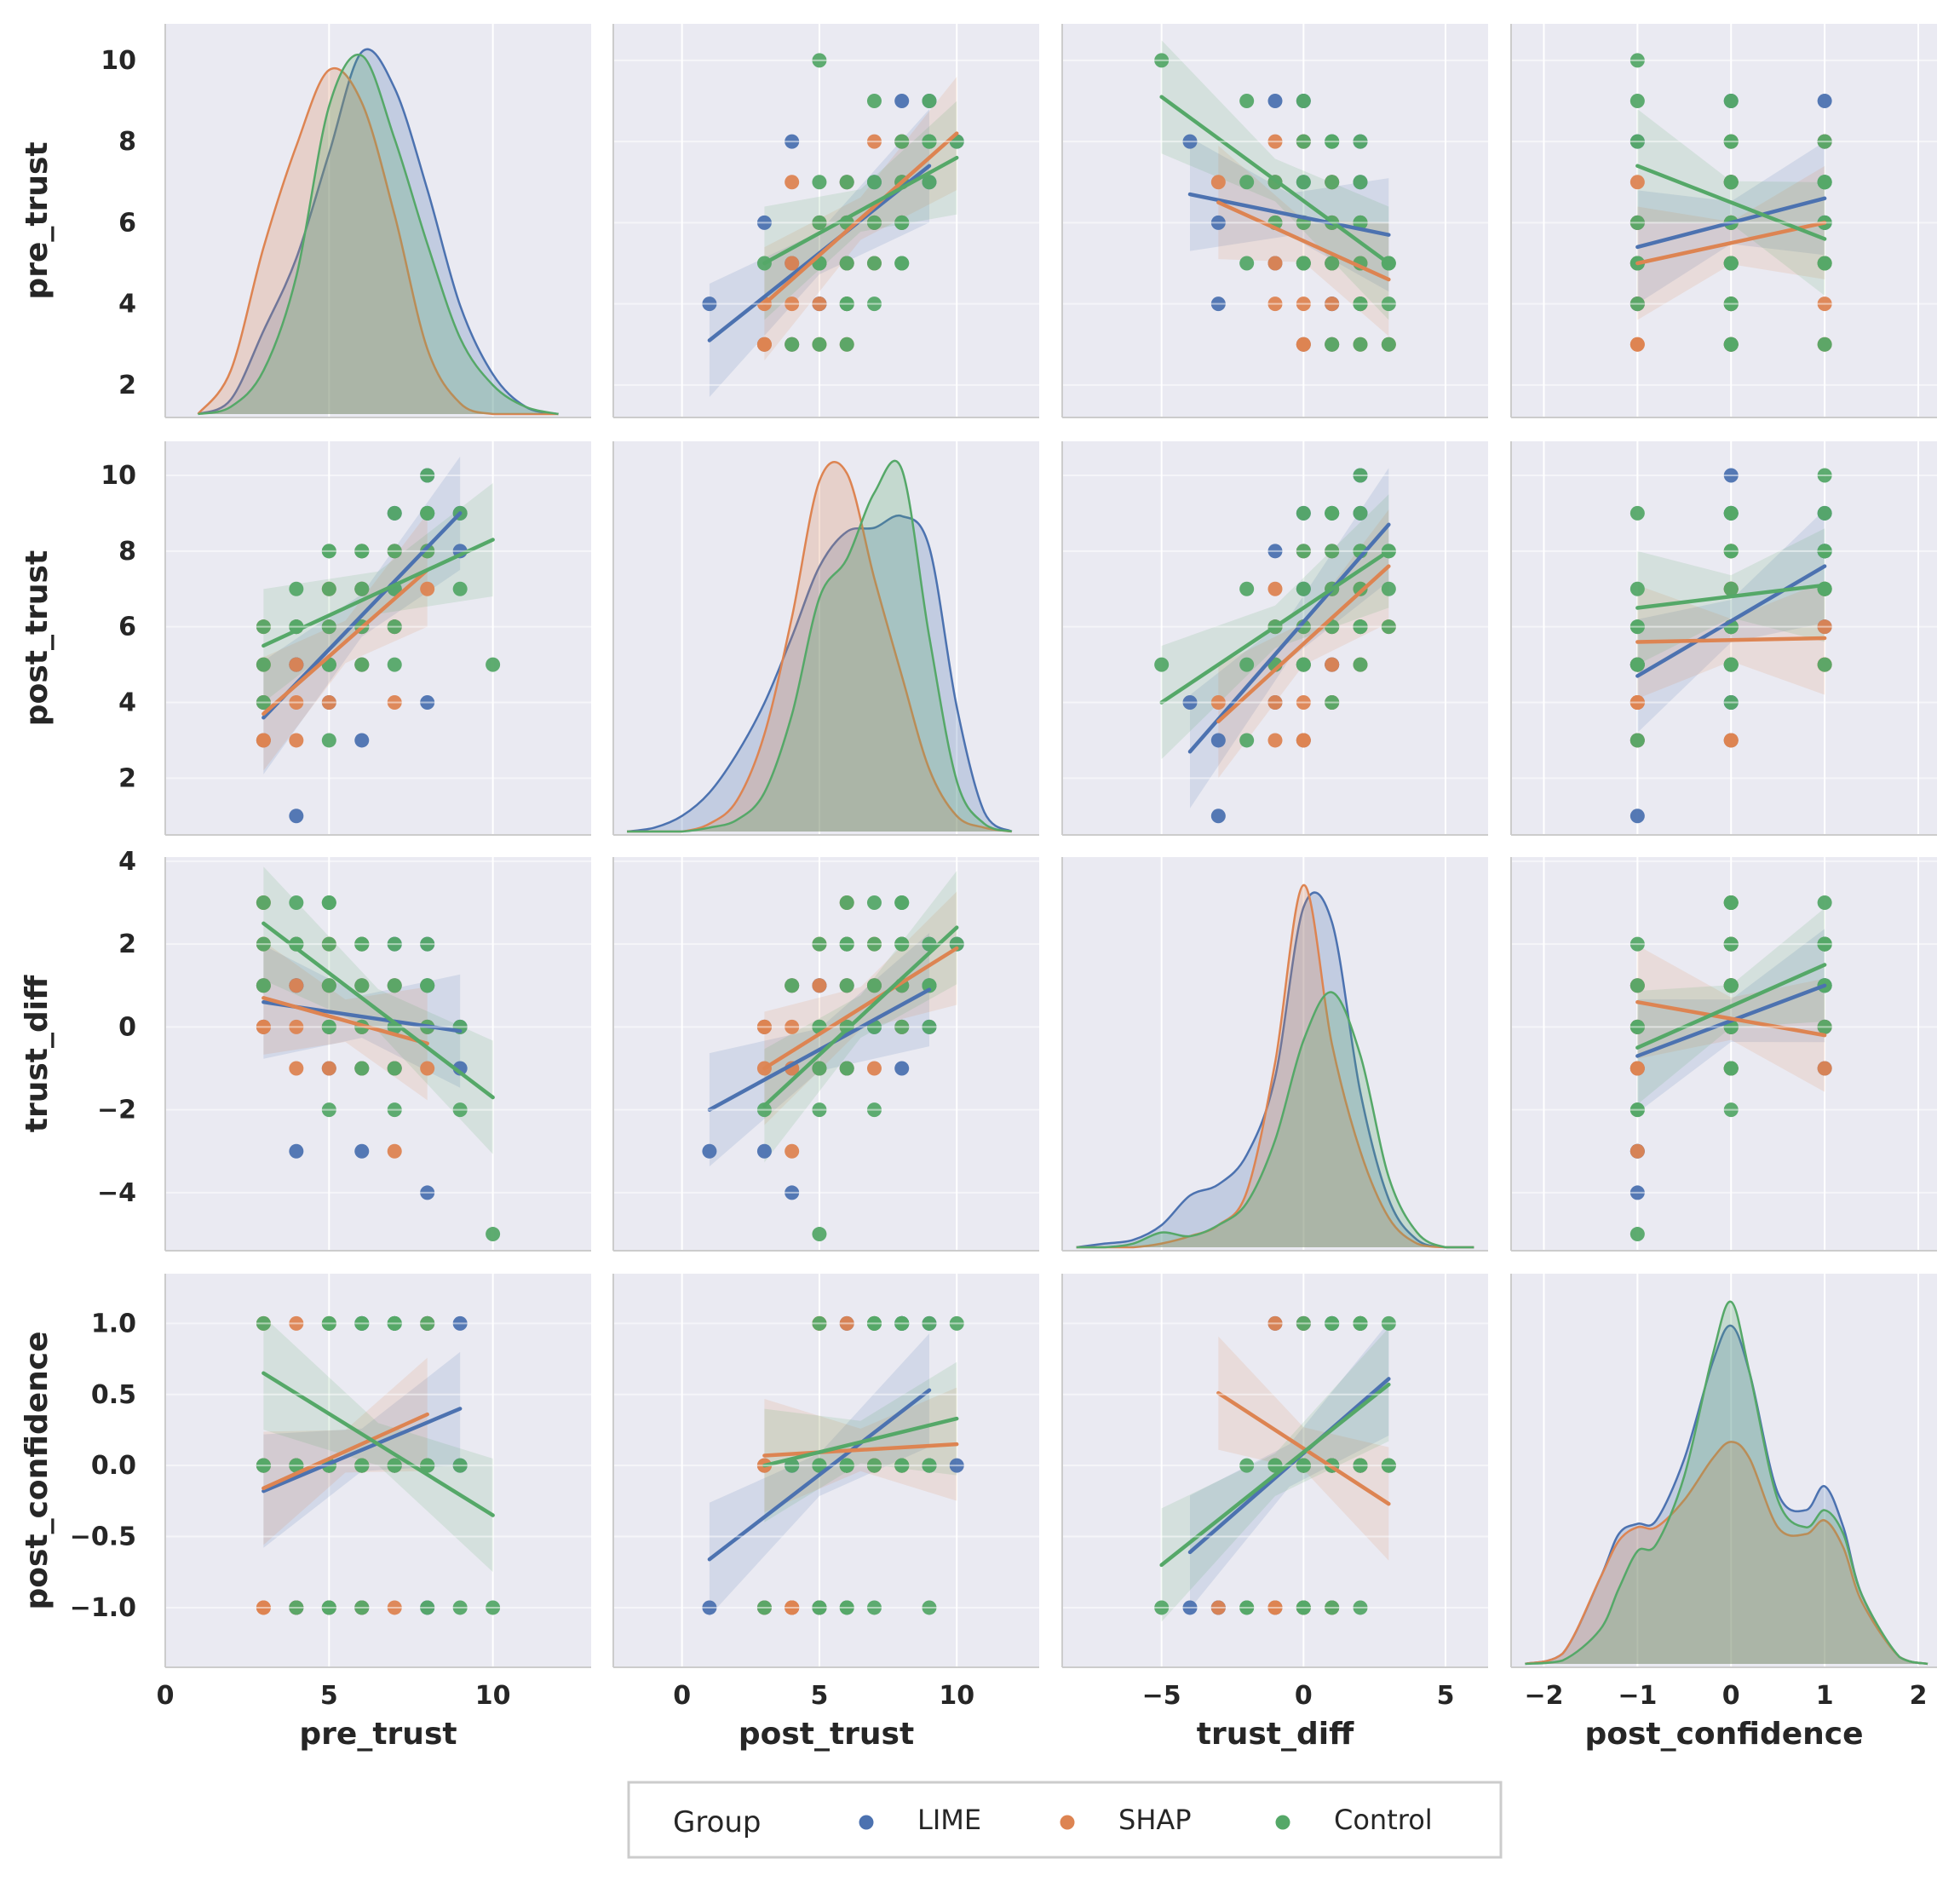  I want to click on panel-post_trust-vs-post_trust, so click(825, 638).